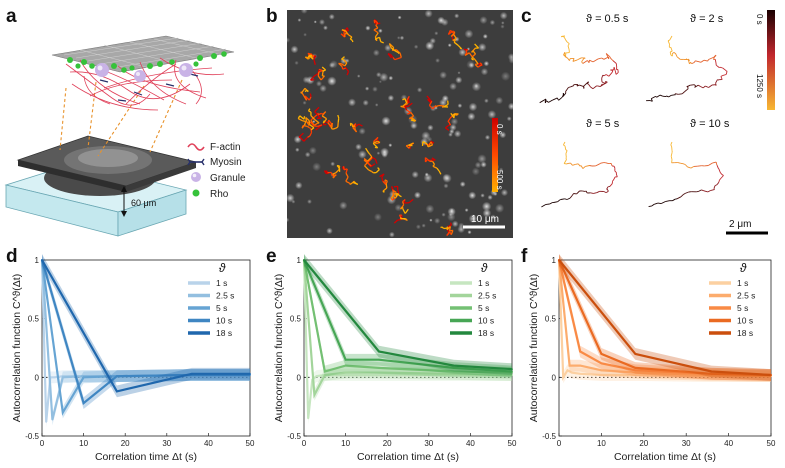 The image size is (785, 468). What do you see at coordinates (121, 118) in the screenshot?
I see `zoom-lines` at bounding box center [121, 118].